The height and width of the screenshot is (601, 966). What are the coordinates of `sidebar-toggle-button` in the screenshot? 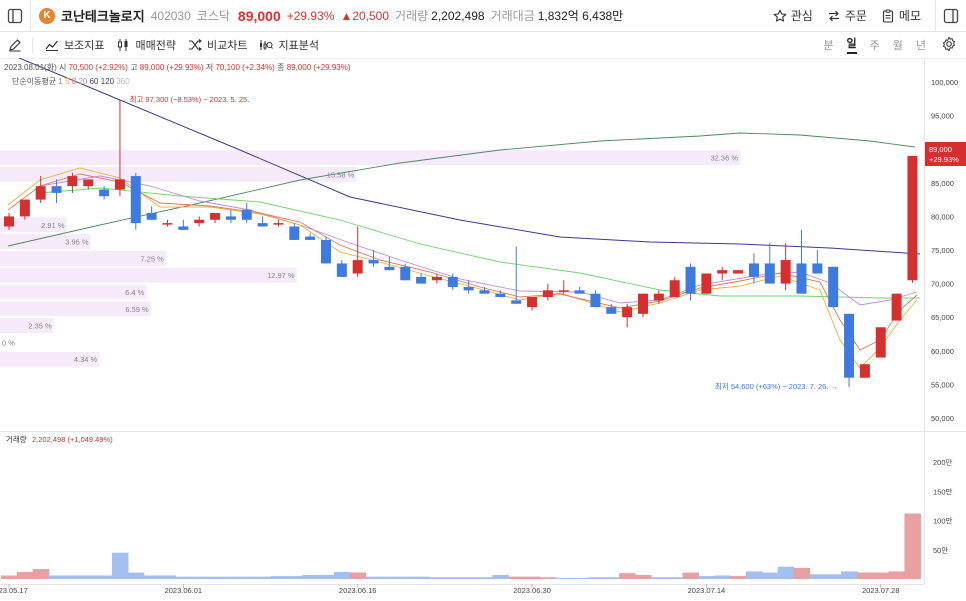 It's located at (15, 16).